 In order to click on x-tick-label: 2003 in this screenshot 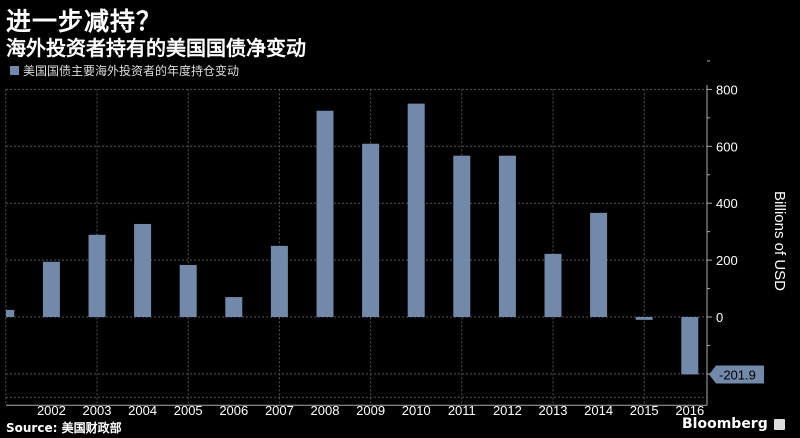, I will do `click(97, 410)`.